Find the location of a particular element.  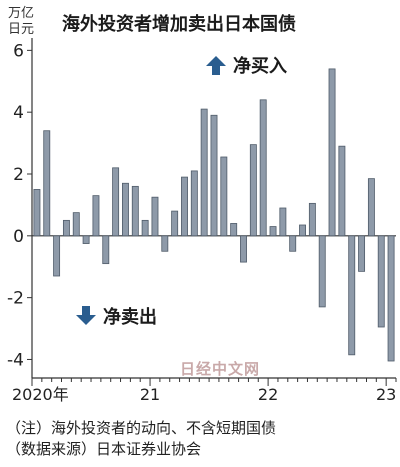

x-tick-label: 21 is located at coordinates (150, 394).